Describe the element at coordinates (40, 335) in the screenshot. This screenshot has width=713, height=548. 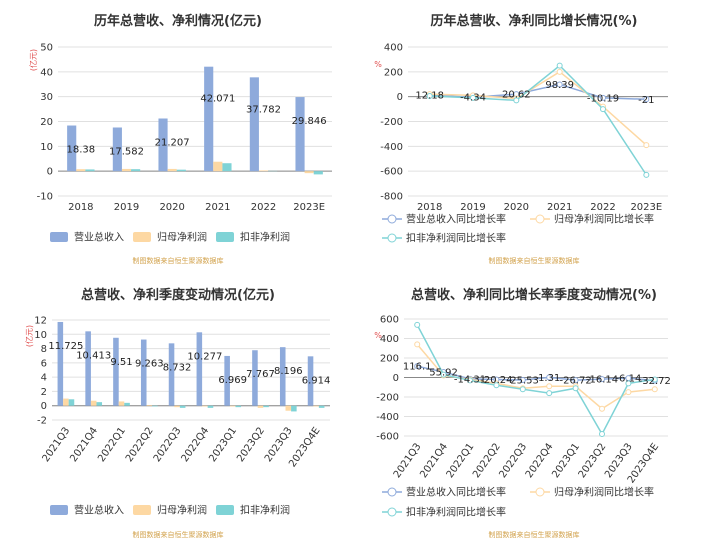
I see `y-tick-label: 10` at that location.